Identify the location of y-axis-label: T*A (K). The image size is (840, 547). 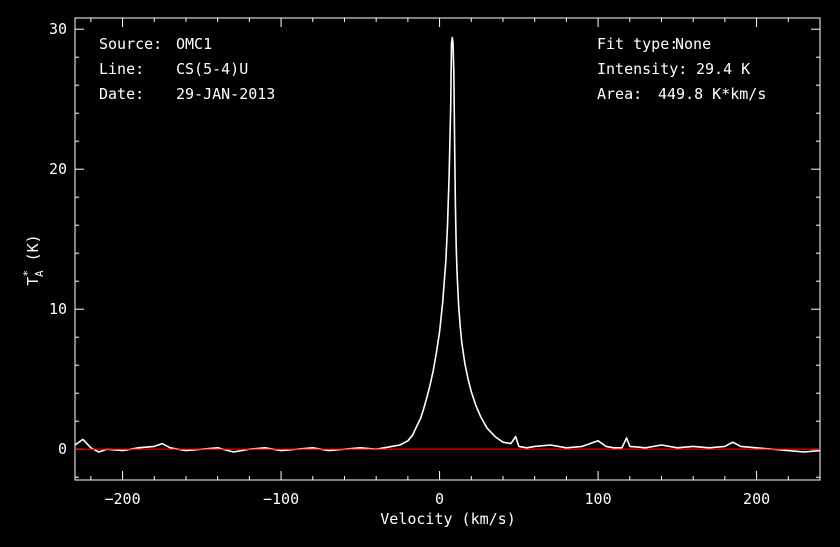
(33, 259).